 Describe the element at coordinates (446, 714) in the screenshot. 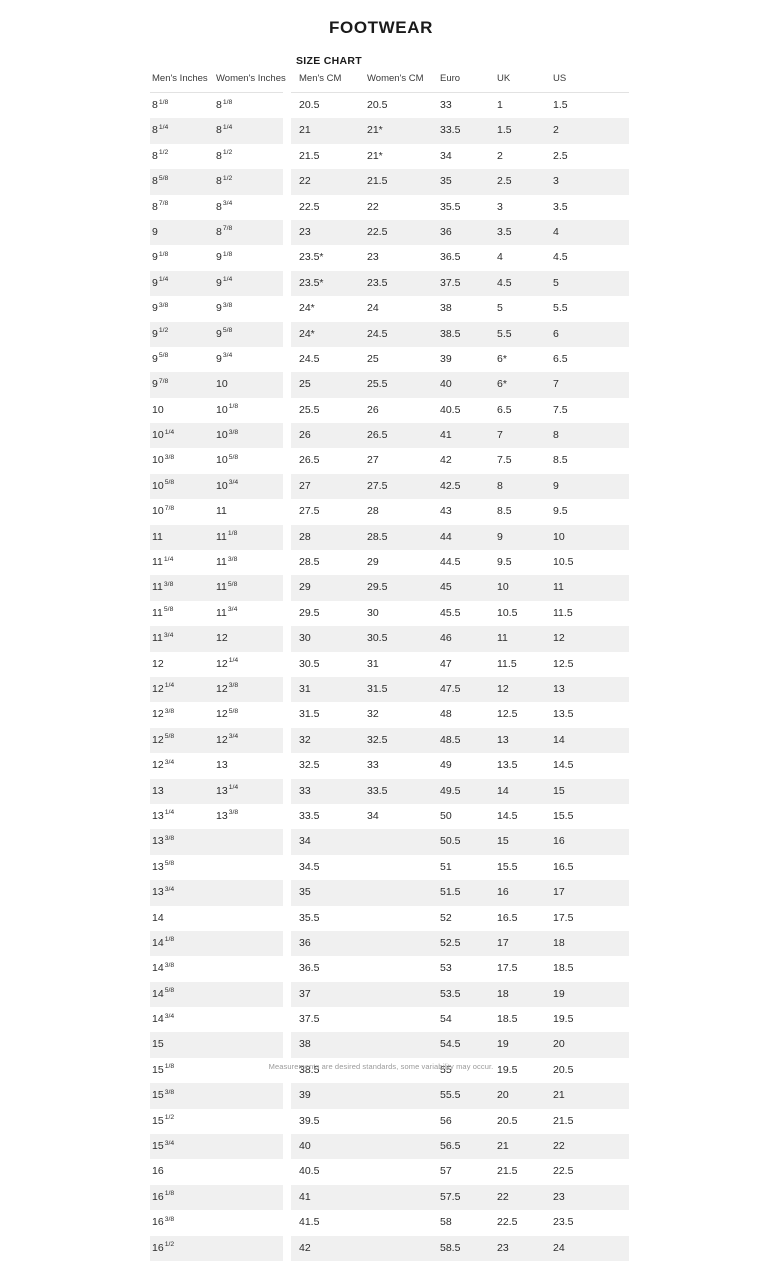

I see `cell-euro: 48` at that location.